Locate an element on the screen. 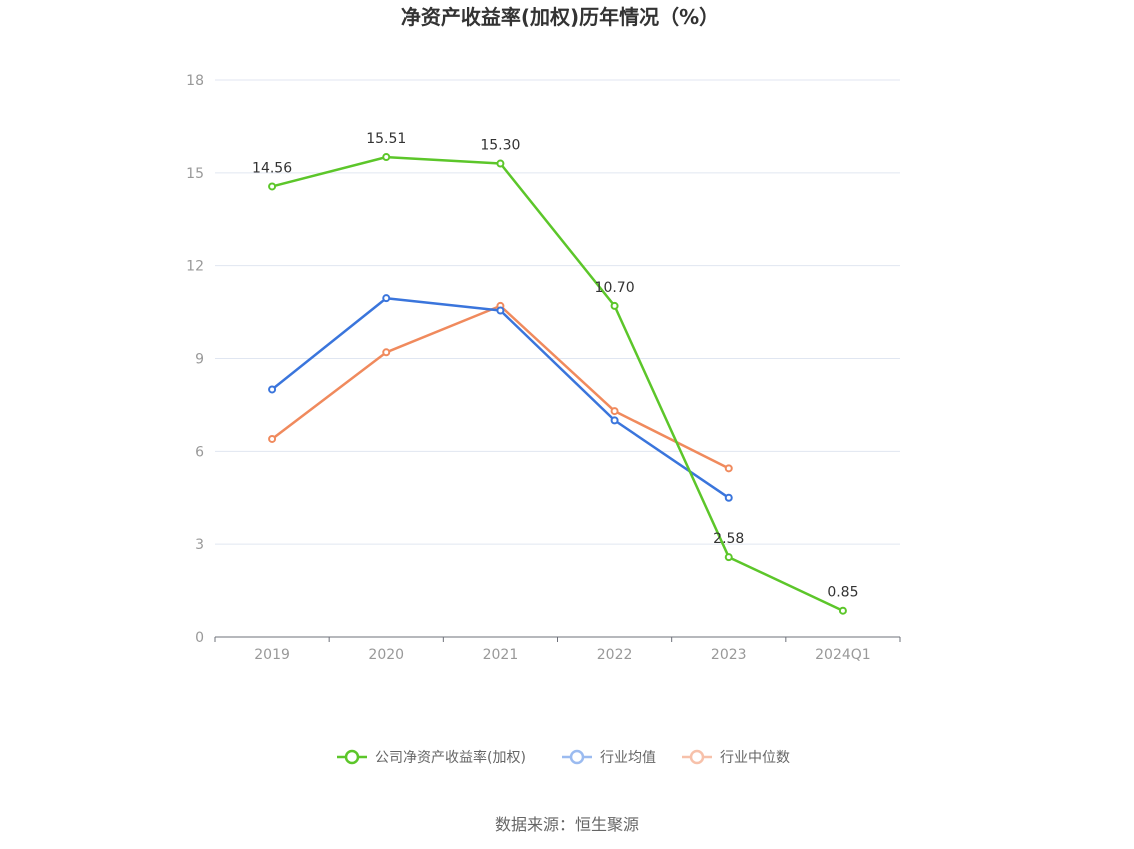  x-tick-label: 2020 is located at coordinates (386, 655).